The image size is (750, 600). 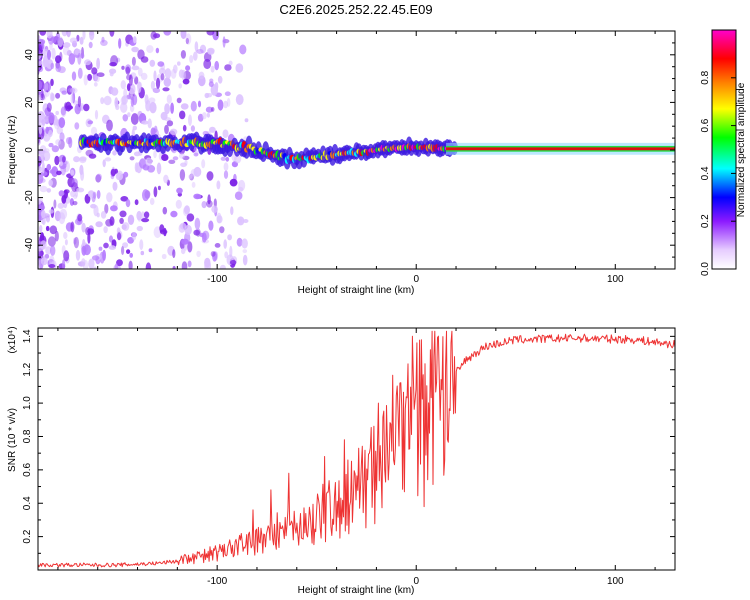 I want to click on y-tick-label: 1.4, so click(x=27, y=336).